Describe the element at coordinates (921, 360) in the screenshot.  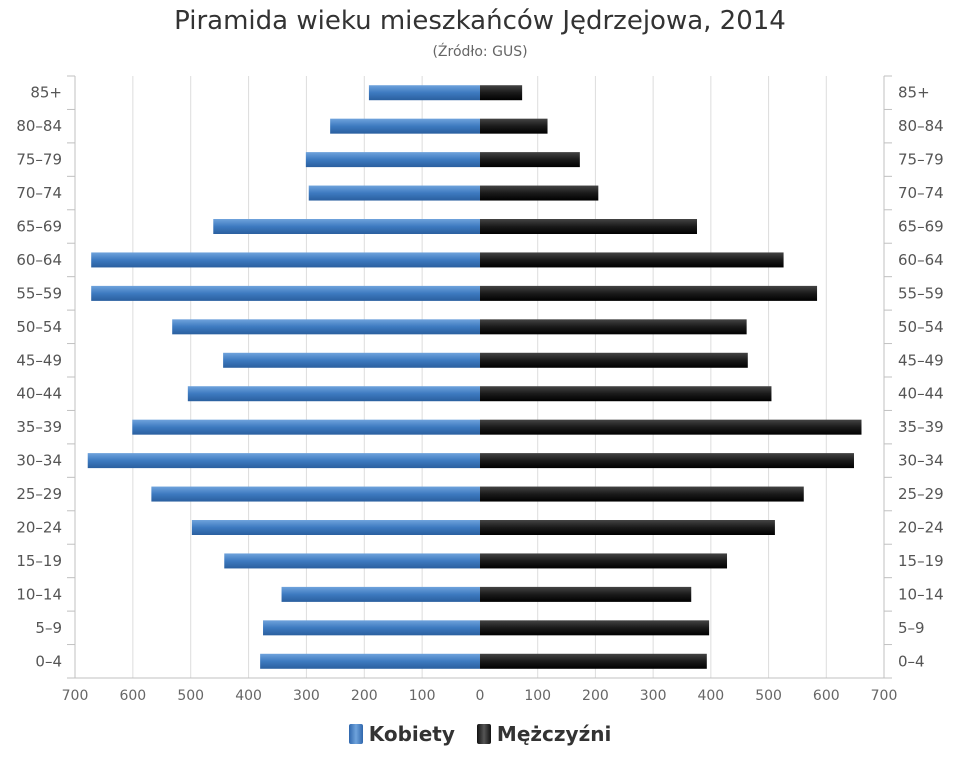
I see `y-tick-label-right: 45–49` at that location.